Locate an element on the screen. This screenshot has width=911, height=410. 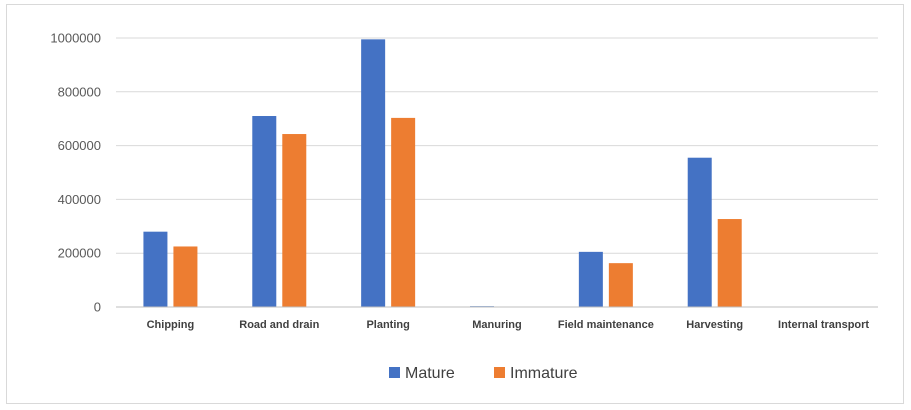
bar-immature-road-and-drain is located at coordinates (294, 220).